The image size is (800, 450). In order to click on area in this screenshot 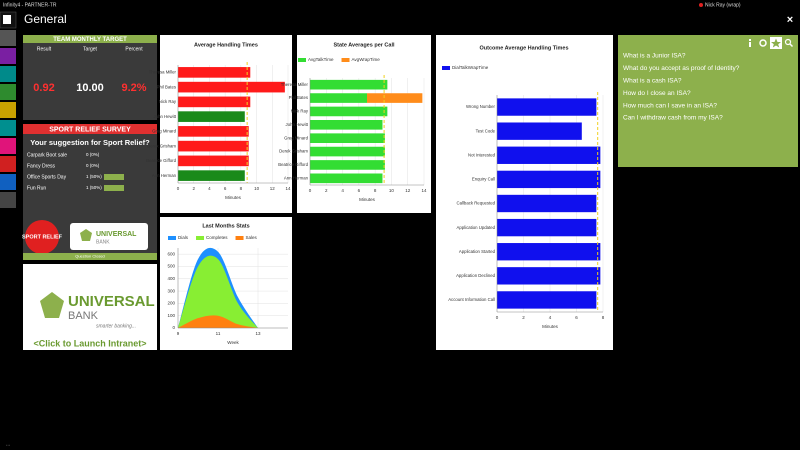, I will do `click(218, 321)`.